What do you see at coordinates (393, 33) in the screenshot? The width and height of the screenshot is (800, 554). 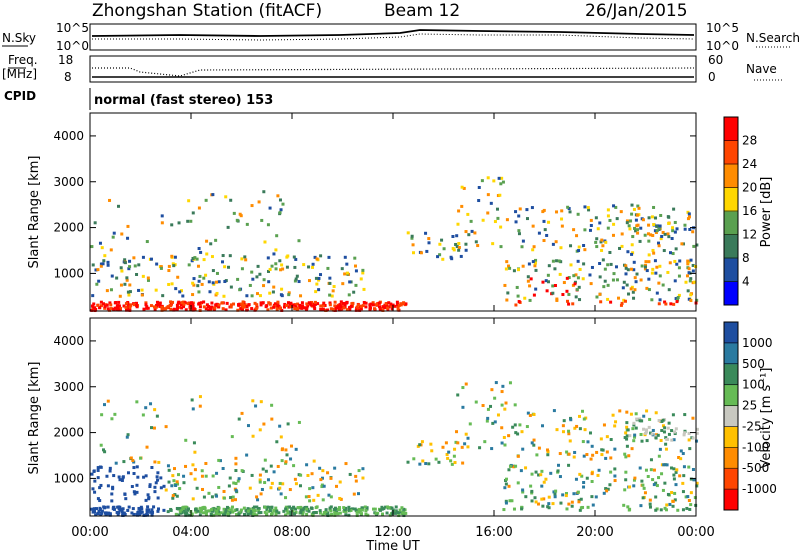 I see `nsky-trace` at bounding box center [393, 33].